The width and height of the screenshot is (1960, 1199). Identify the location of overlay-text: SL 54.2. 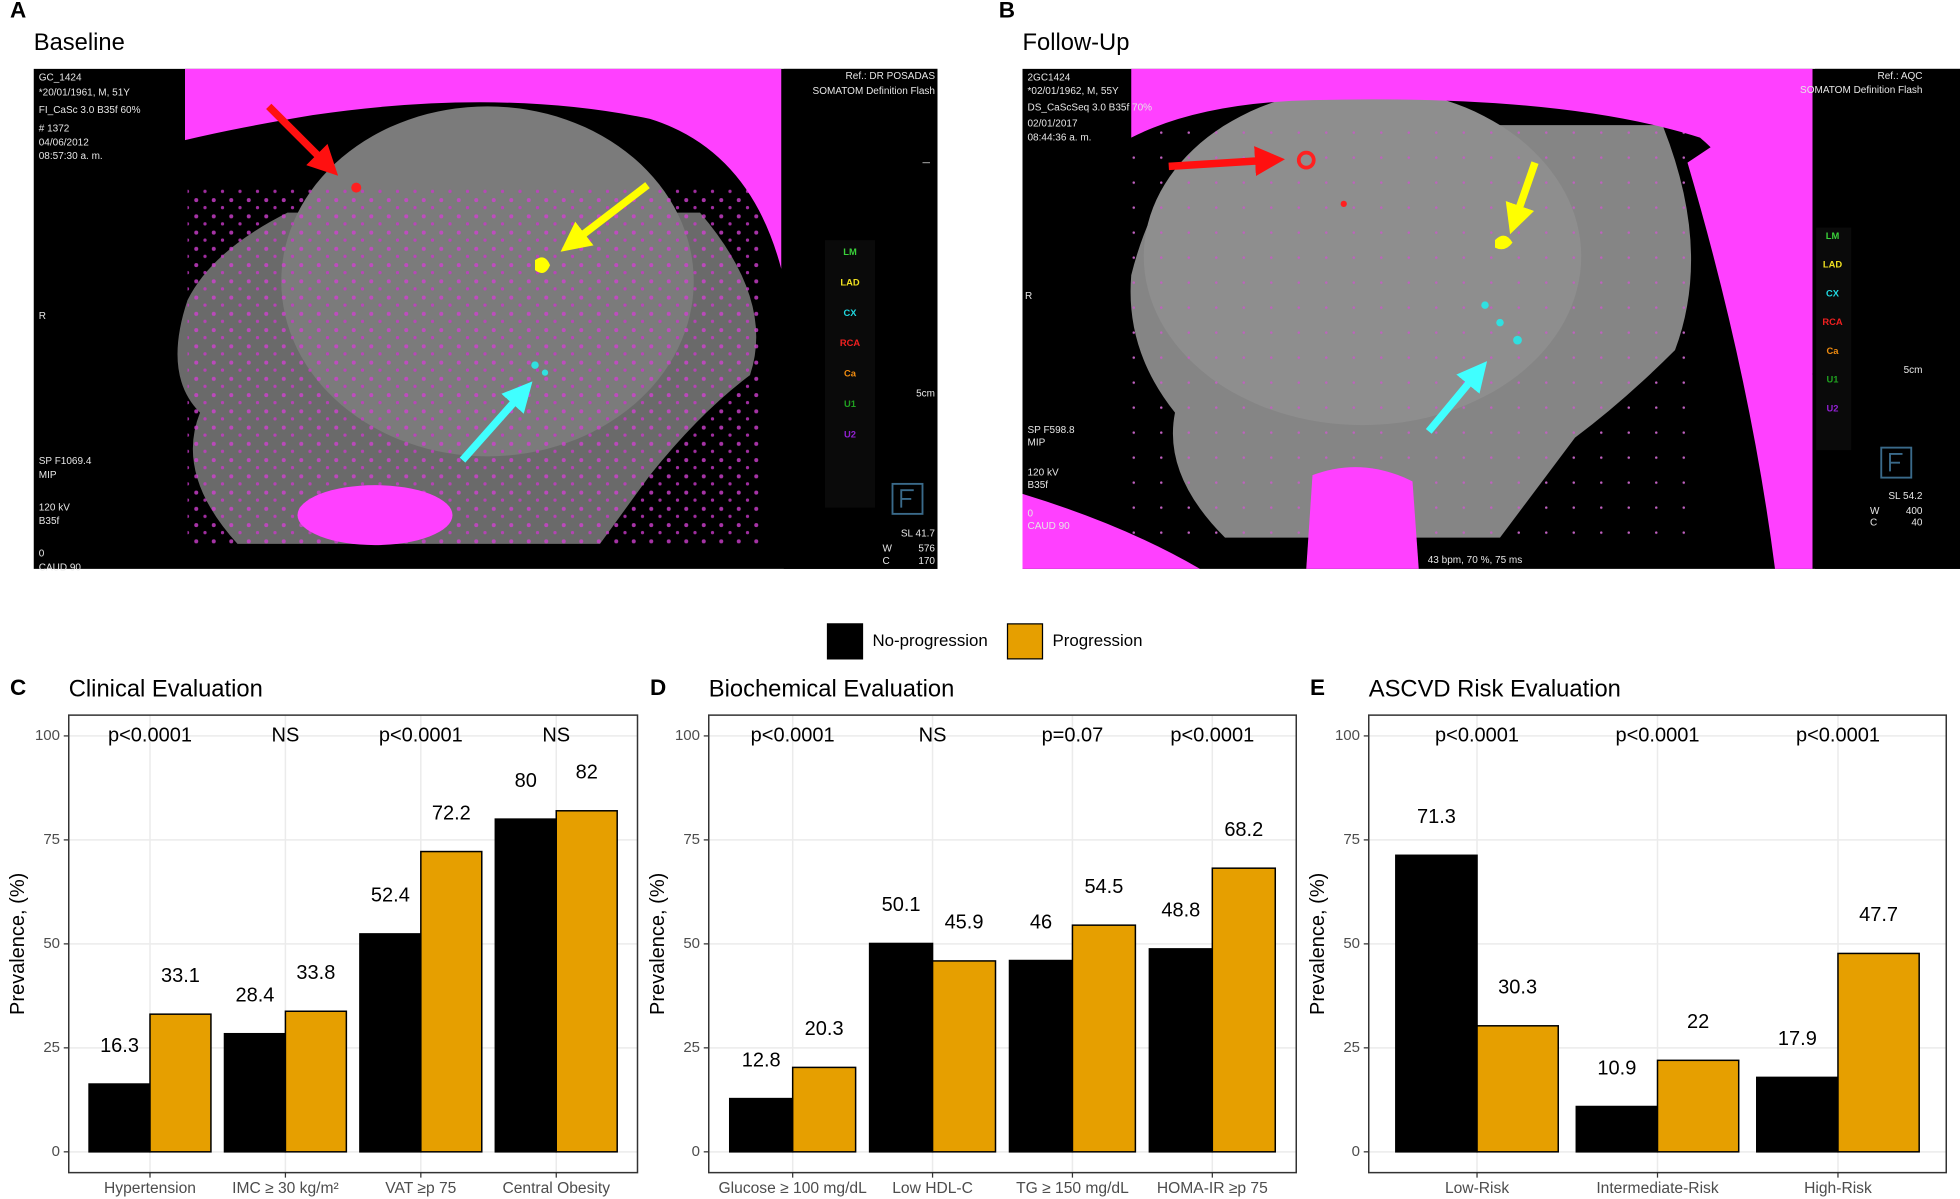
(1905, 496).